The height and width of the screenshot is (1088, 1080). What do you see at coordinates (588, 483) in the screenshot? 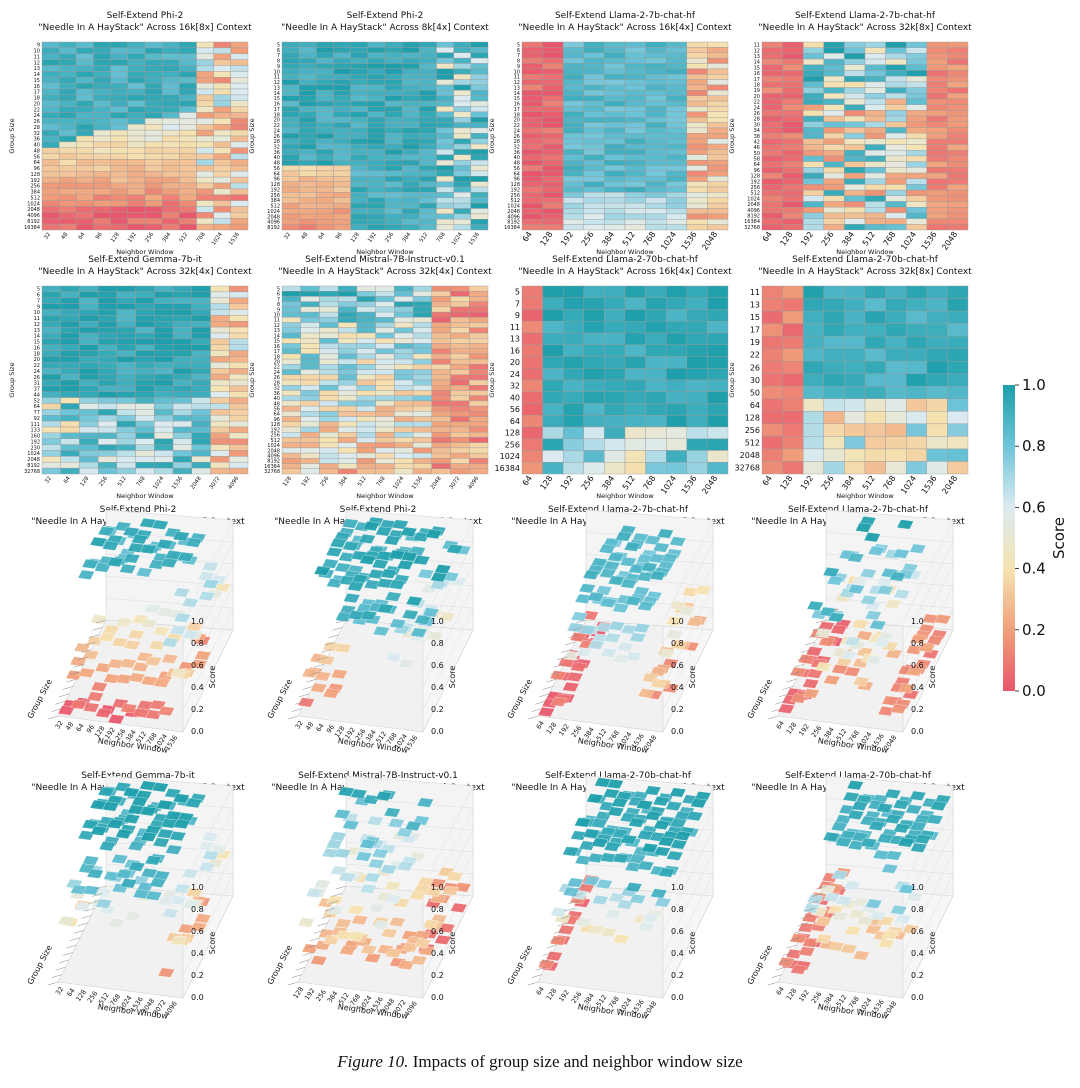
I see `x-tick-label: 256` at bounding box center [588, 483].